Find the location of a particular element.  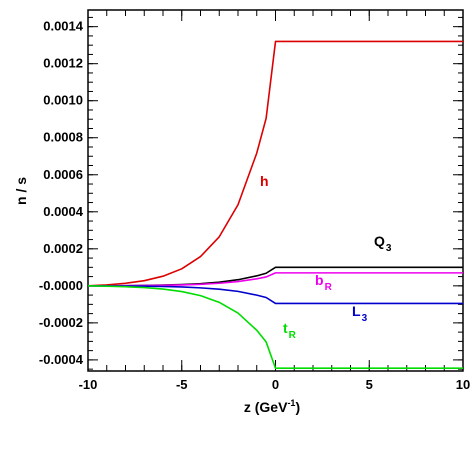

series-label-q3: Q3 is located at coordinates (383, 243).